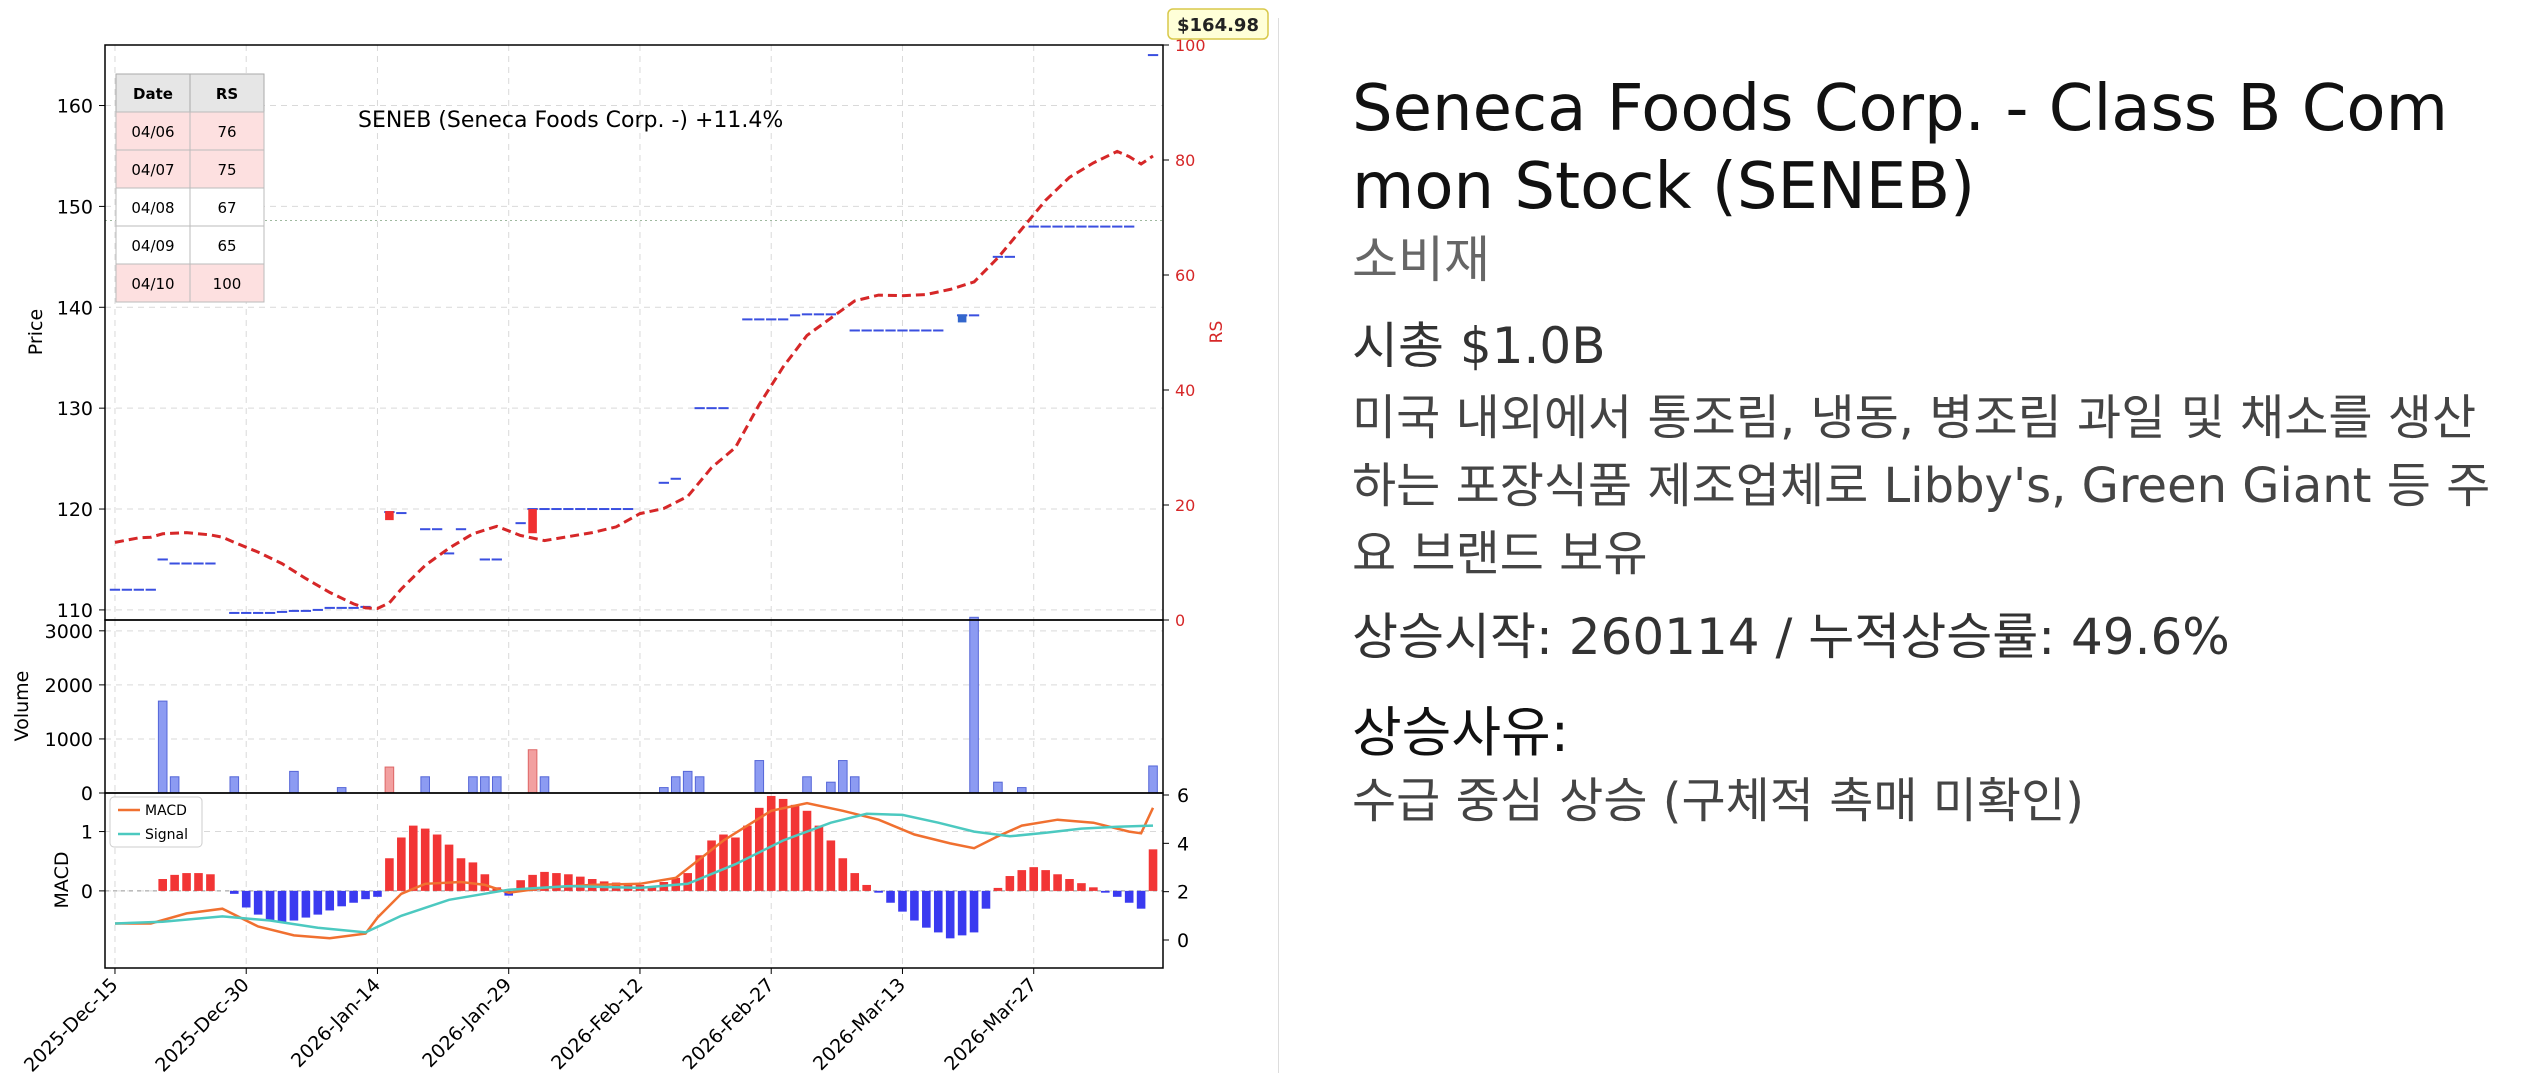  Describe the element at coordinates (728, 1024) in the screenshot. I see `x-tick-label: 2026-Feb-27` at that location.